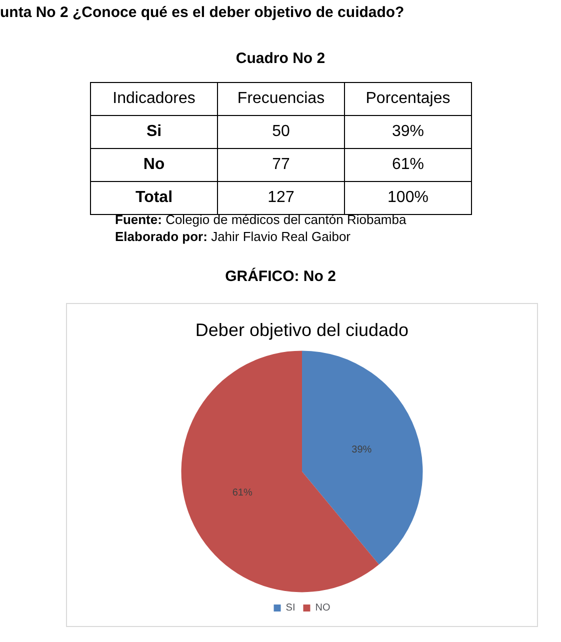  Describe the element at coordinates (281, 99) in the screenshot. I see `category-label: Frecuencias` at that location.